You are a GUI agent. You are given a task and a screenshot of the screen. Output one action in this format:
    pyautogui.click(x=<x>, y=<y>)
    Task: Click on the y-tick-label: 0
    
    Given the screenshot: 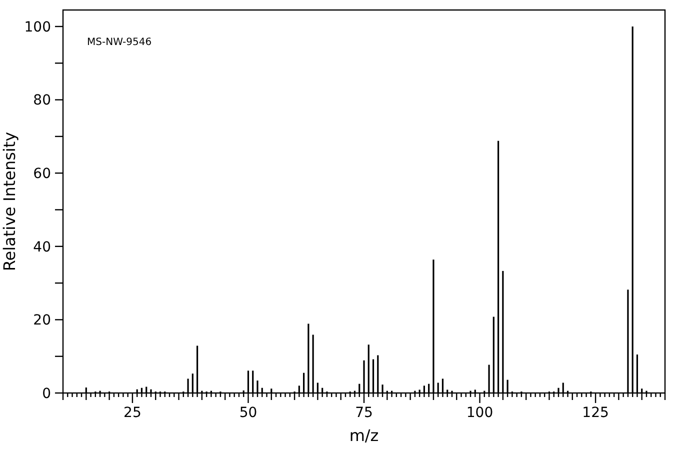 What is the action you would take?
    pyautogui.click(x=46, y=394)
    